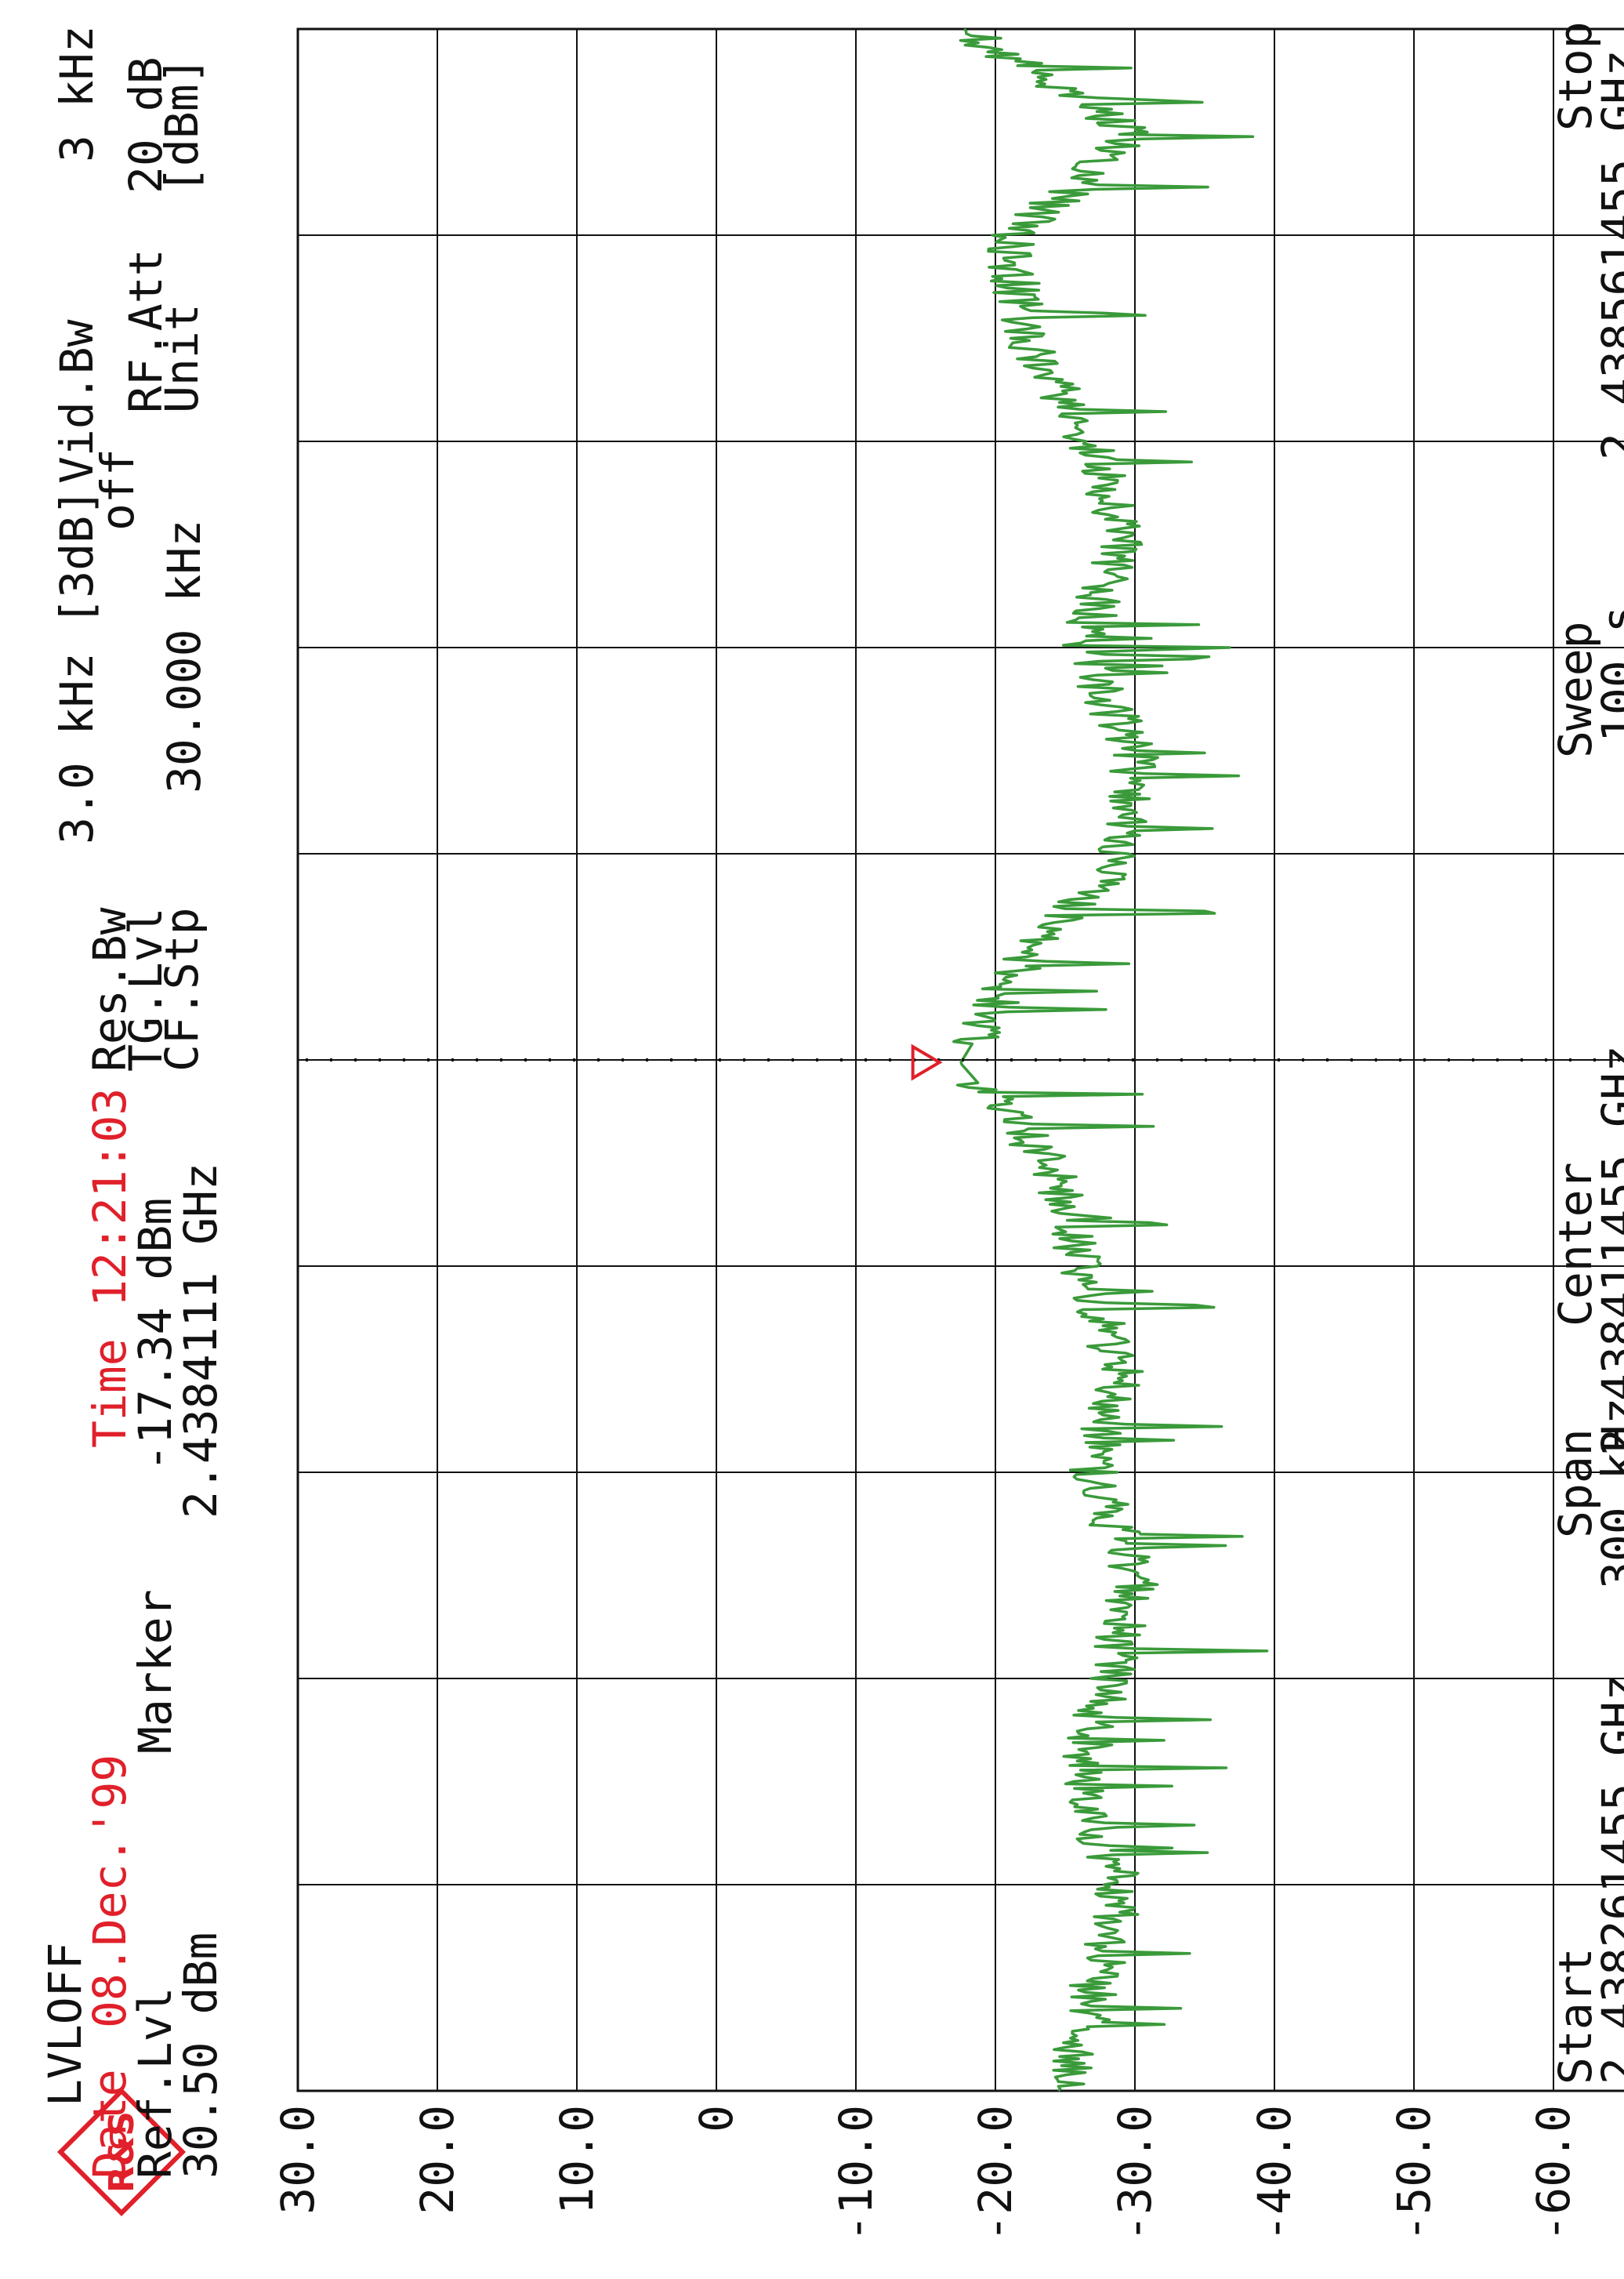 This screenshot has height=2279, width=1624. What do you see at coordinates (155, 1335) in the screenshot?
I see `marker-level: -17.34 dBm` at bounding box center [155, 1335].